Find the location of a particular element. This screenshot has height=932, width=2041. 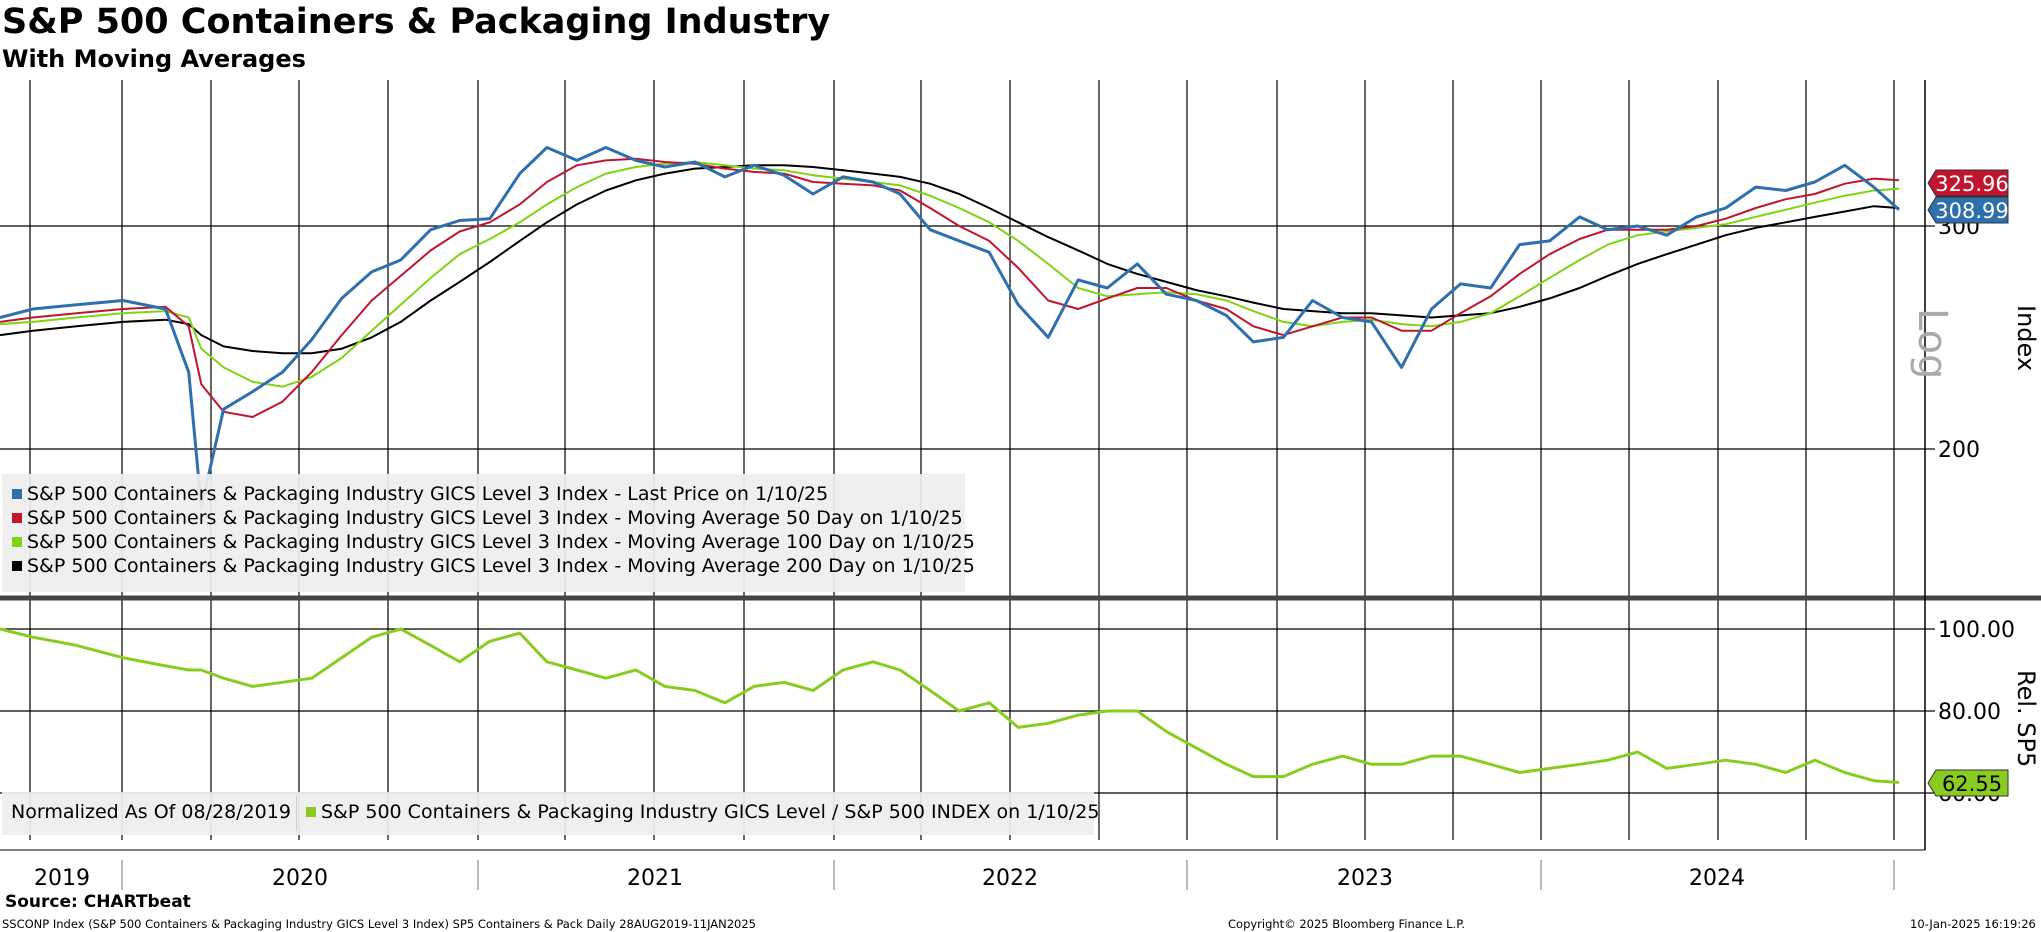

log-scale-label: Log is located at coordinates (1932, 344).